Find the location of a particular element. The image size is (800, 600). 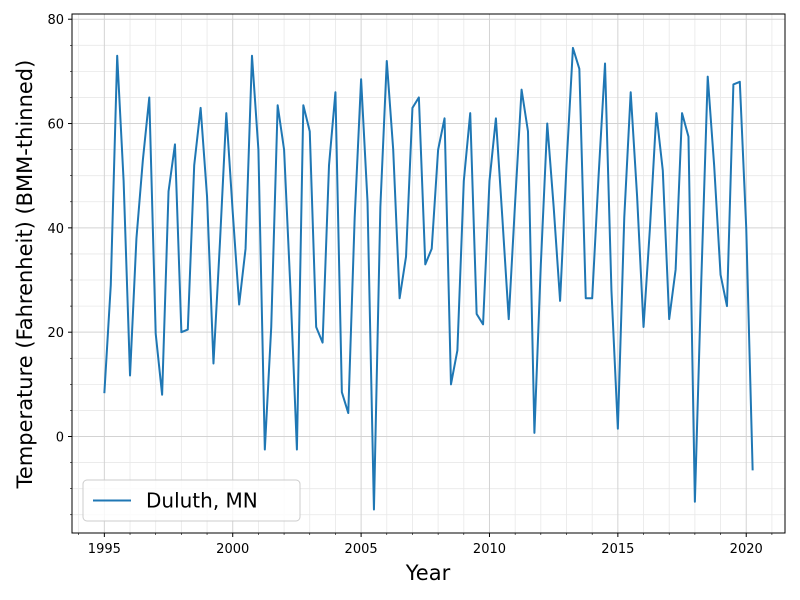

legend-box is located at coordinates (191, 500).